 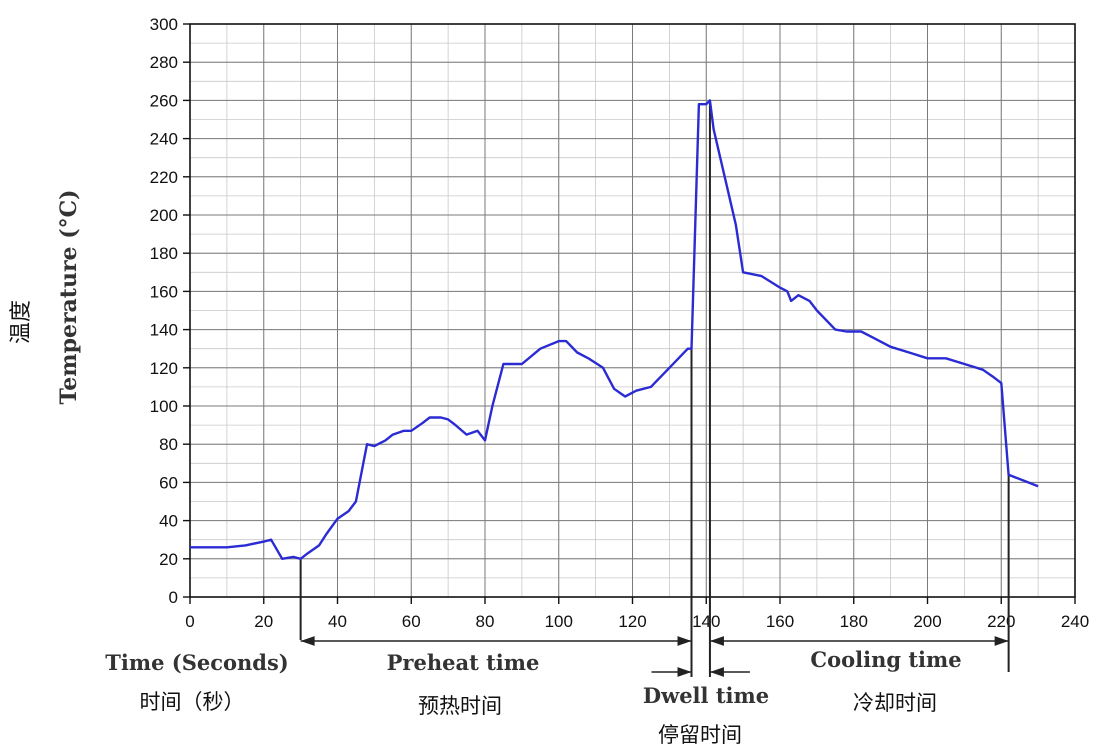 What do you see at coordinates (164, 406) in the screenshot?
I see `y-tick-label: 100` at bounding box center [164, 406].